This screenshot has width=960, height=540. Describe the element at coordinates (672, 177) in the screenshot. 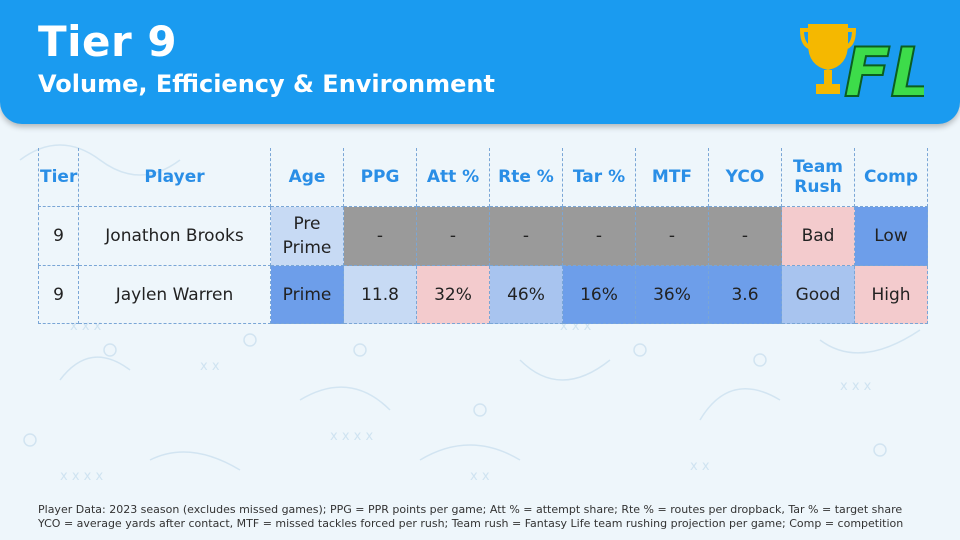

I see `col-header-mtf: MTF` at that location.